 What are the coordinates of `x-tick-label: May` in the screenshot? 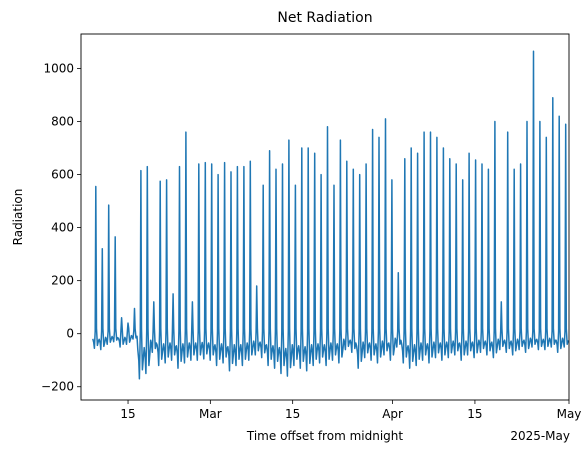 It's located at (569, 414).